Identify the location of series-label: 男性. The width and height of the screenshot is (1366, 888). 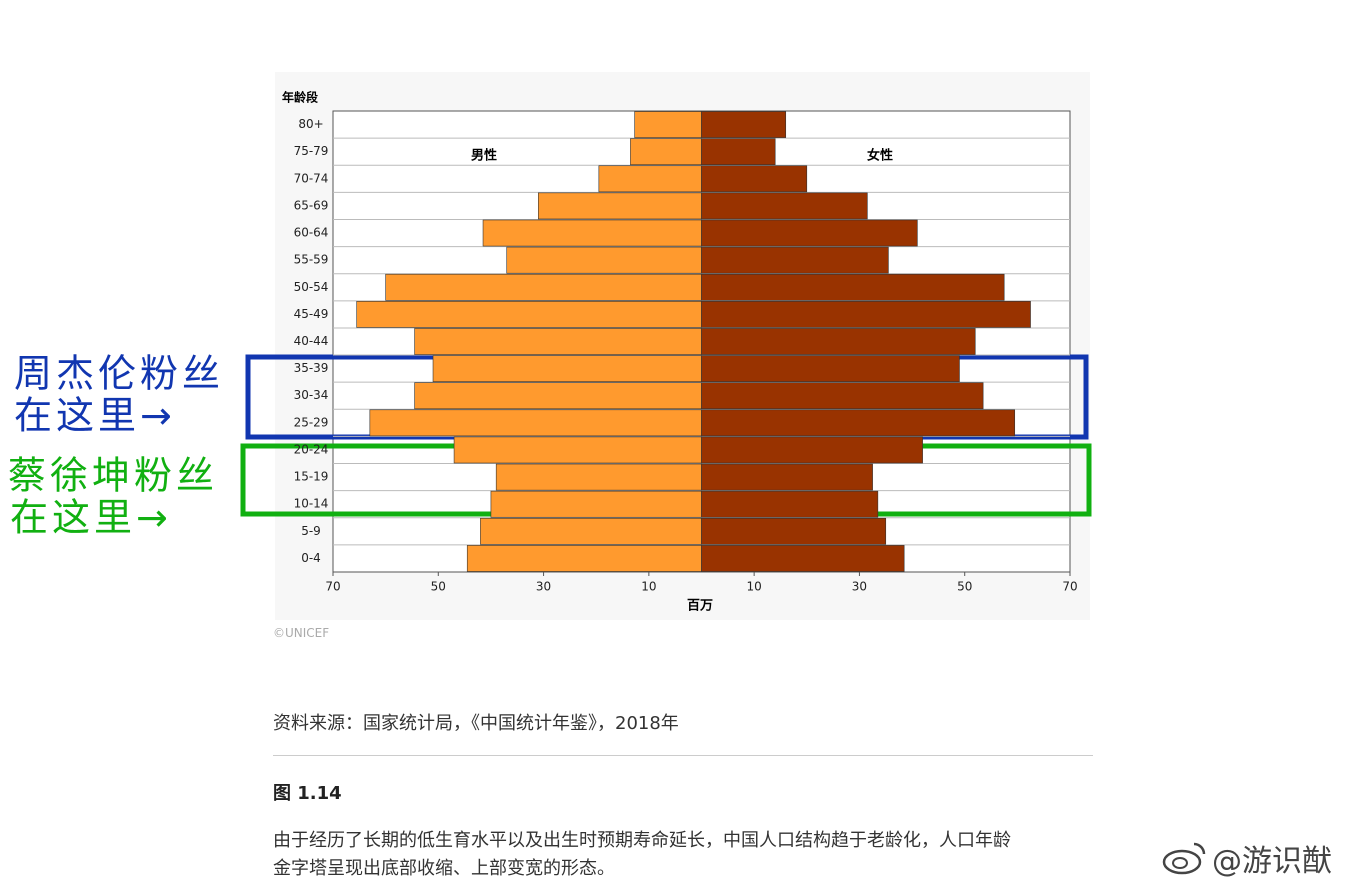
(484, 156).